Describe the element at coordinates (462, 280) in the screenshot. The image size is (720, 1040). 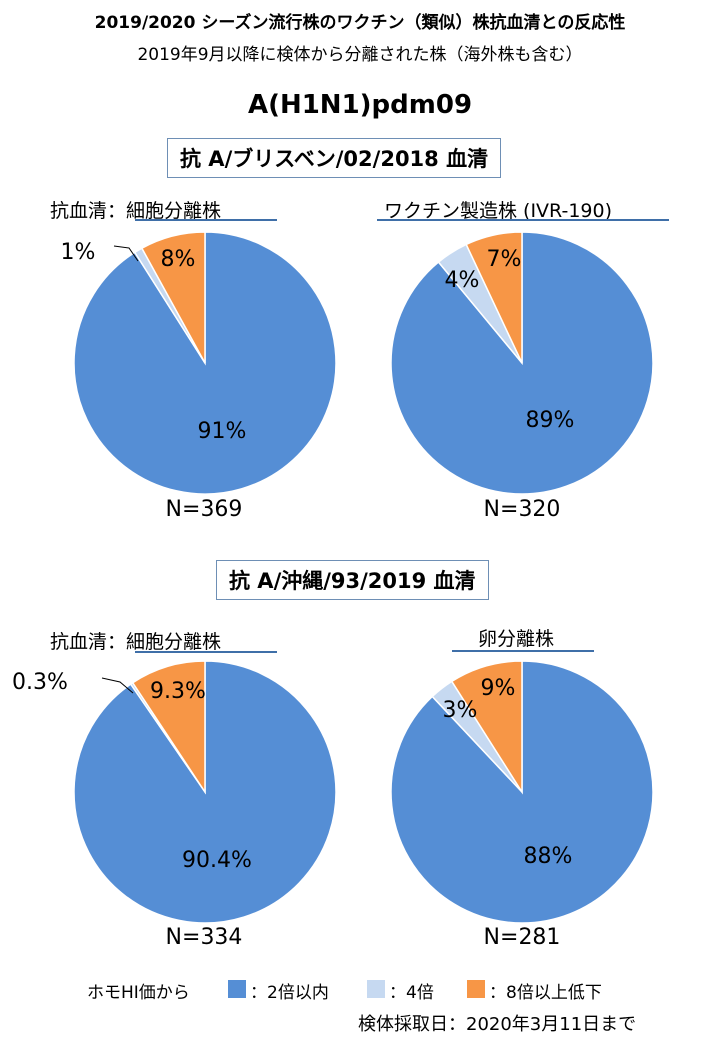
I see `pie-2-label-4fold: 4%` at that location.